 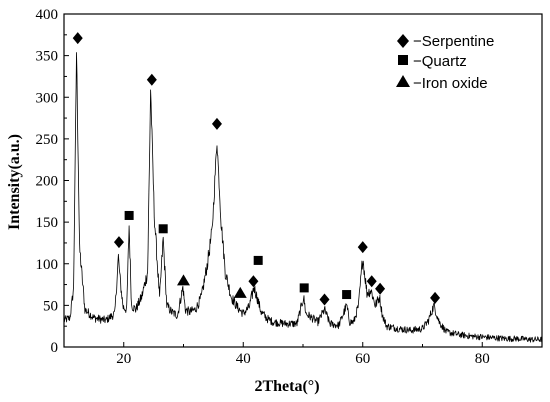 What do you see at coordinates (47, 98) in the screenshot?
I see `y-tick-label: 300` at bounding box center [47, 98].